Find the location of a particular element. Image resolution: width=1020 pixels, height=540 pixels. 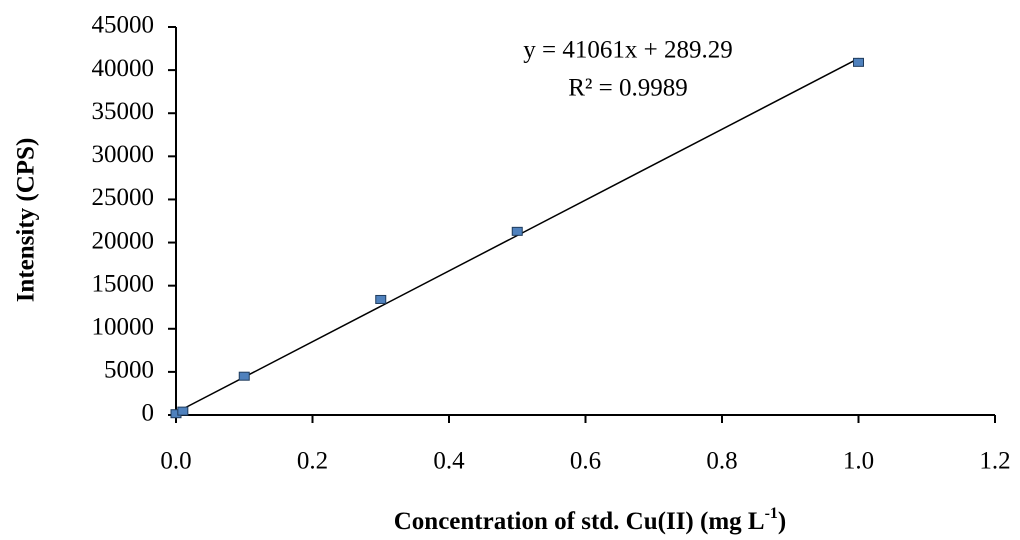

x-tick-label: 0.4 is located at coordinates (449, 461).